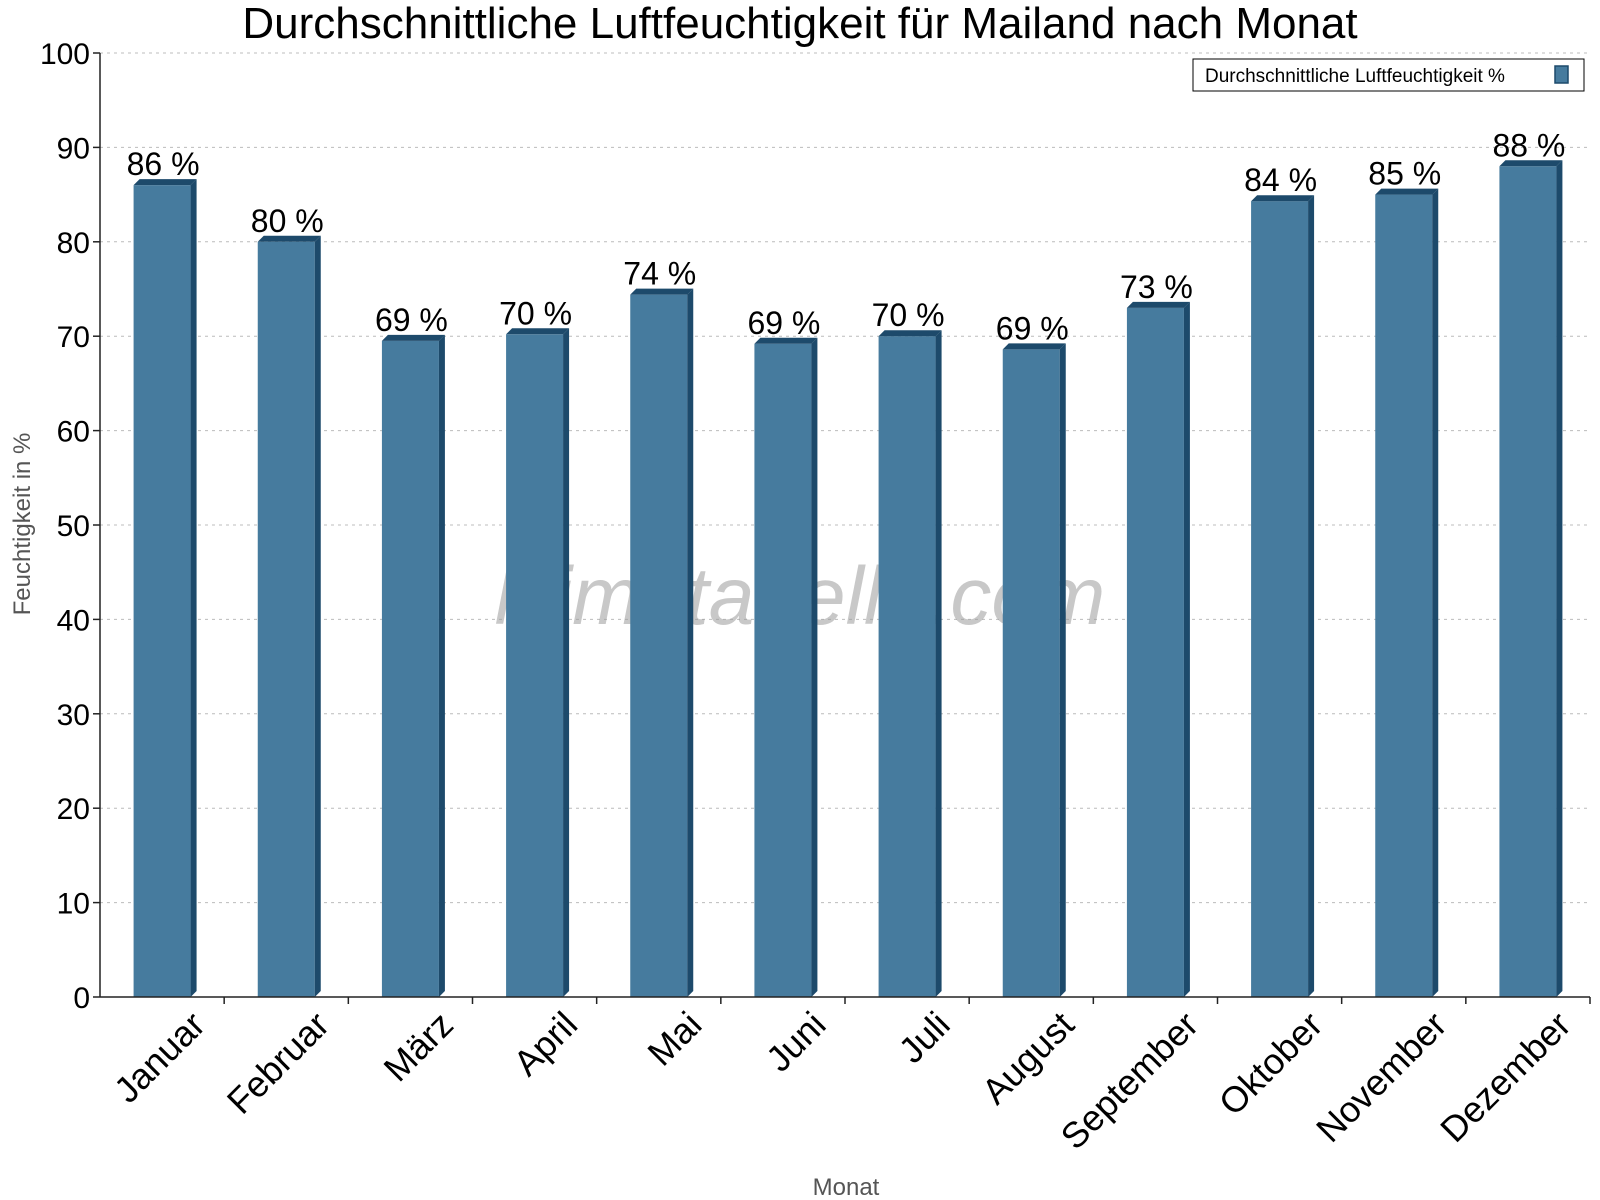 This screenshot has width=1600, height=1200. Describe the element at coordinates (659, 274) in the screenshot. I see `data-label: 74 %` at that location.